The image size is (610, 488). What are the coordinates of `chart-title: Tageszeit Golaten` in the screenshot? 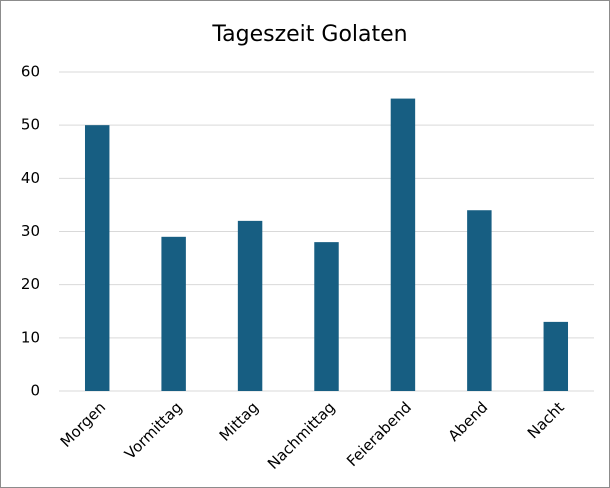 It's located at (309, 34).